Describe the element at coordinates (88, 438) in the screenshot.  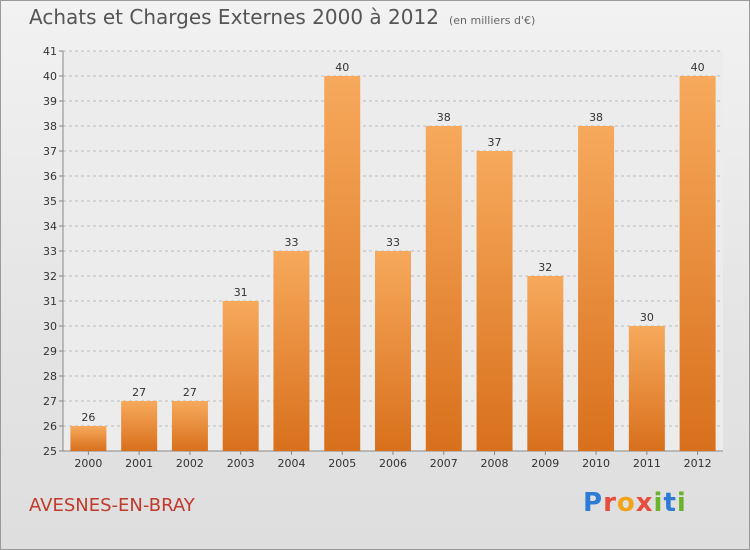
I see `bar-2000` at that location.